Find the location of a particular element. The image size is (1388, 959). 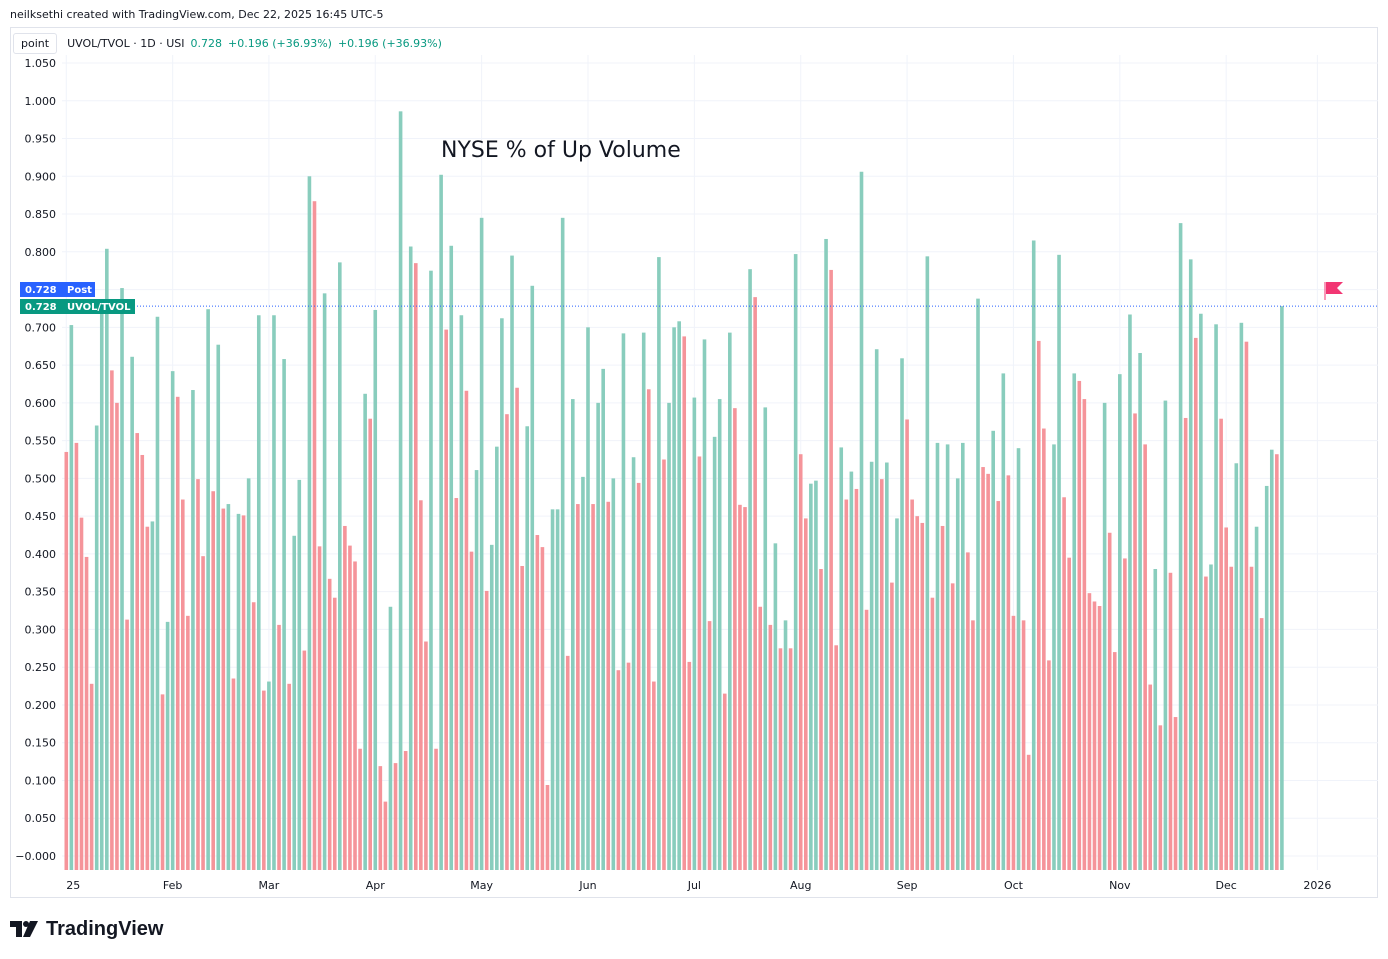

x-tick-label: Sep is located at coordinates (907, 885).